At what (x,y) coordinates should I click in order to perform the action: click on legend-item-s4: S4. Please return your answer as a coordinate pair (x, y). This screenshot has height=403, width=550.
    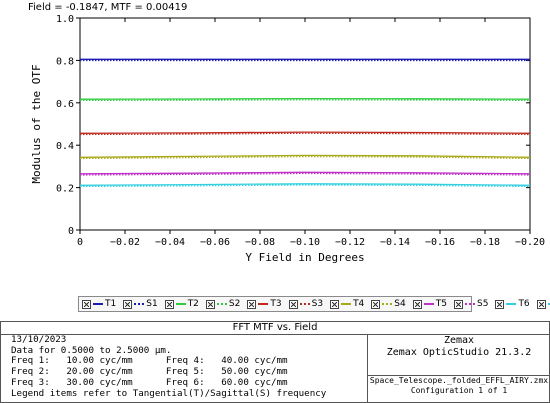
    Looking at the image, I should click on (387, 304).